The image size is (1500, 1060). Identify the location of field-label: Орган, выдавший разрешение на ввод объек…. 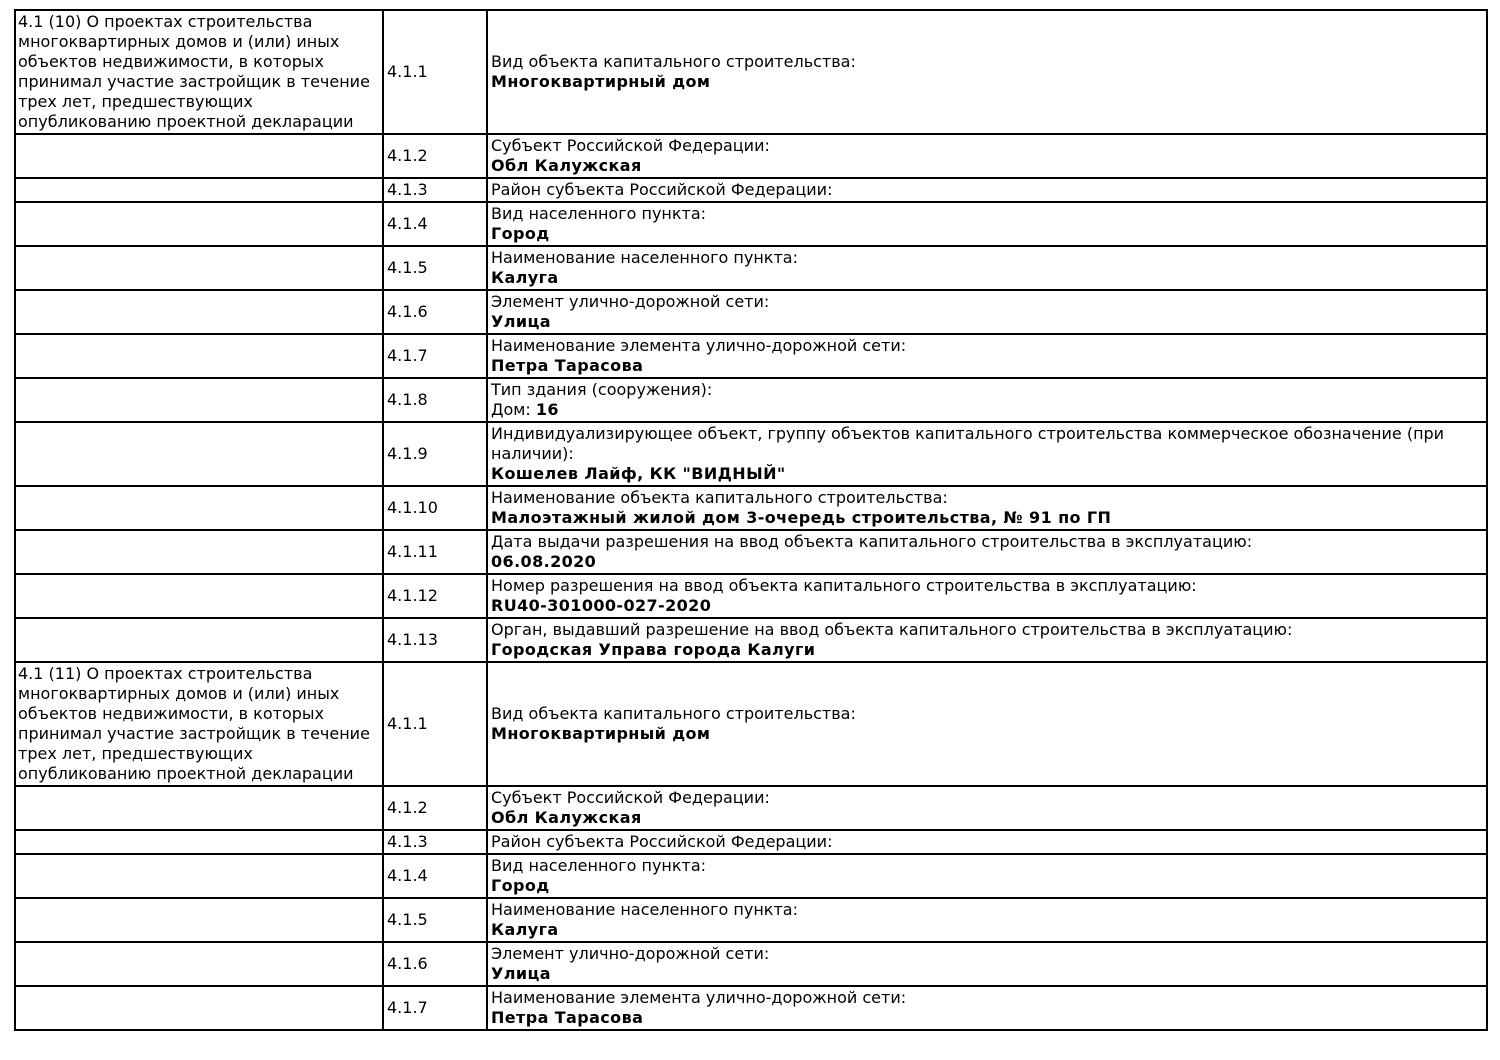
(892, 629).